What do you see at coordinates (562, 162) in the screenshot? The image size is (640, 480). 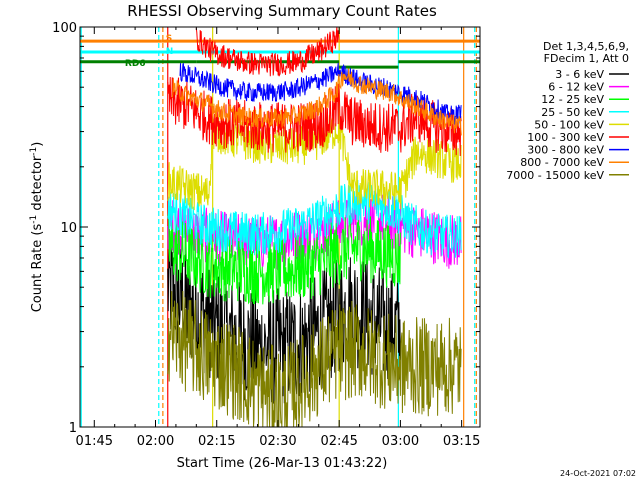 I see `legend-entry-7: 800 - 7000 keV` at bounding box center [562, 162].